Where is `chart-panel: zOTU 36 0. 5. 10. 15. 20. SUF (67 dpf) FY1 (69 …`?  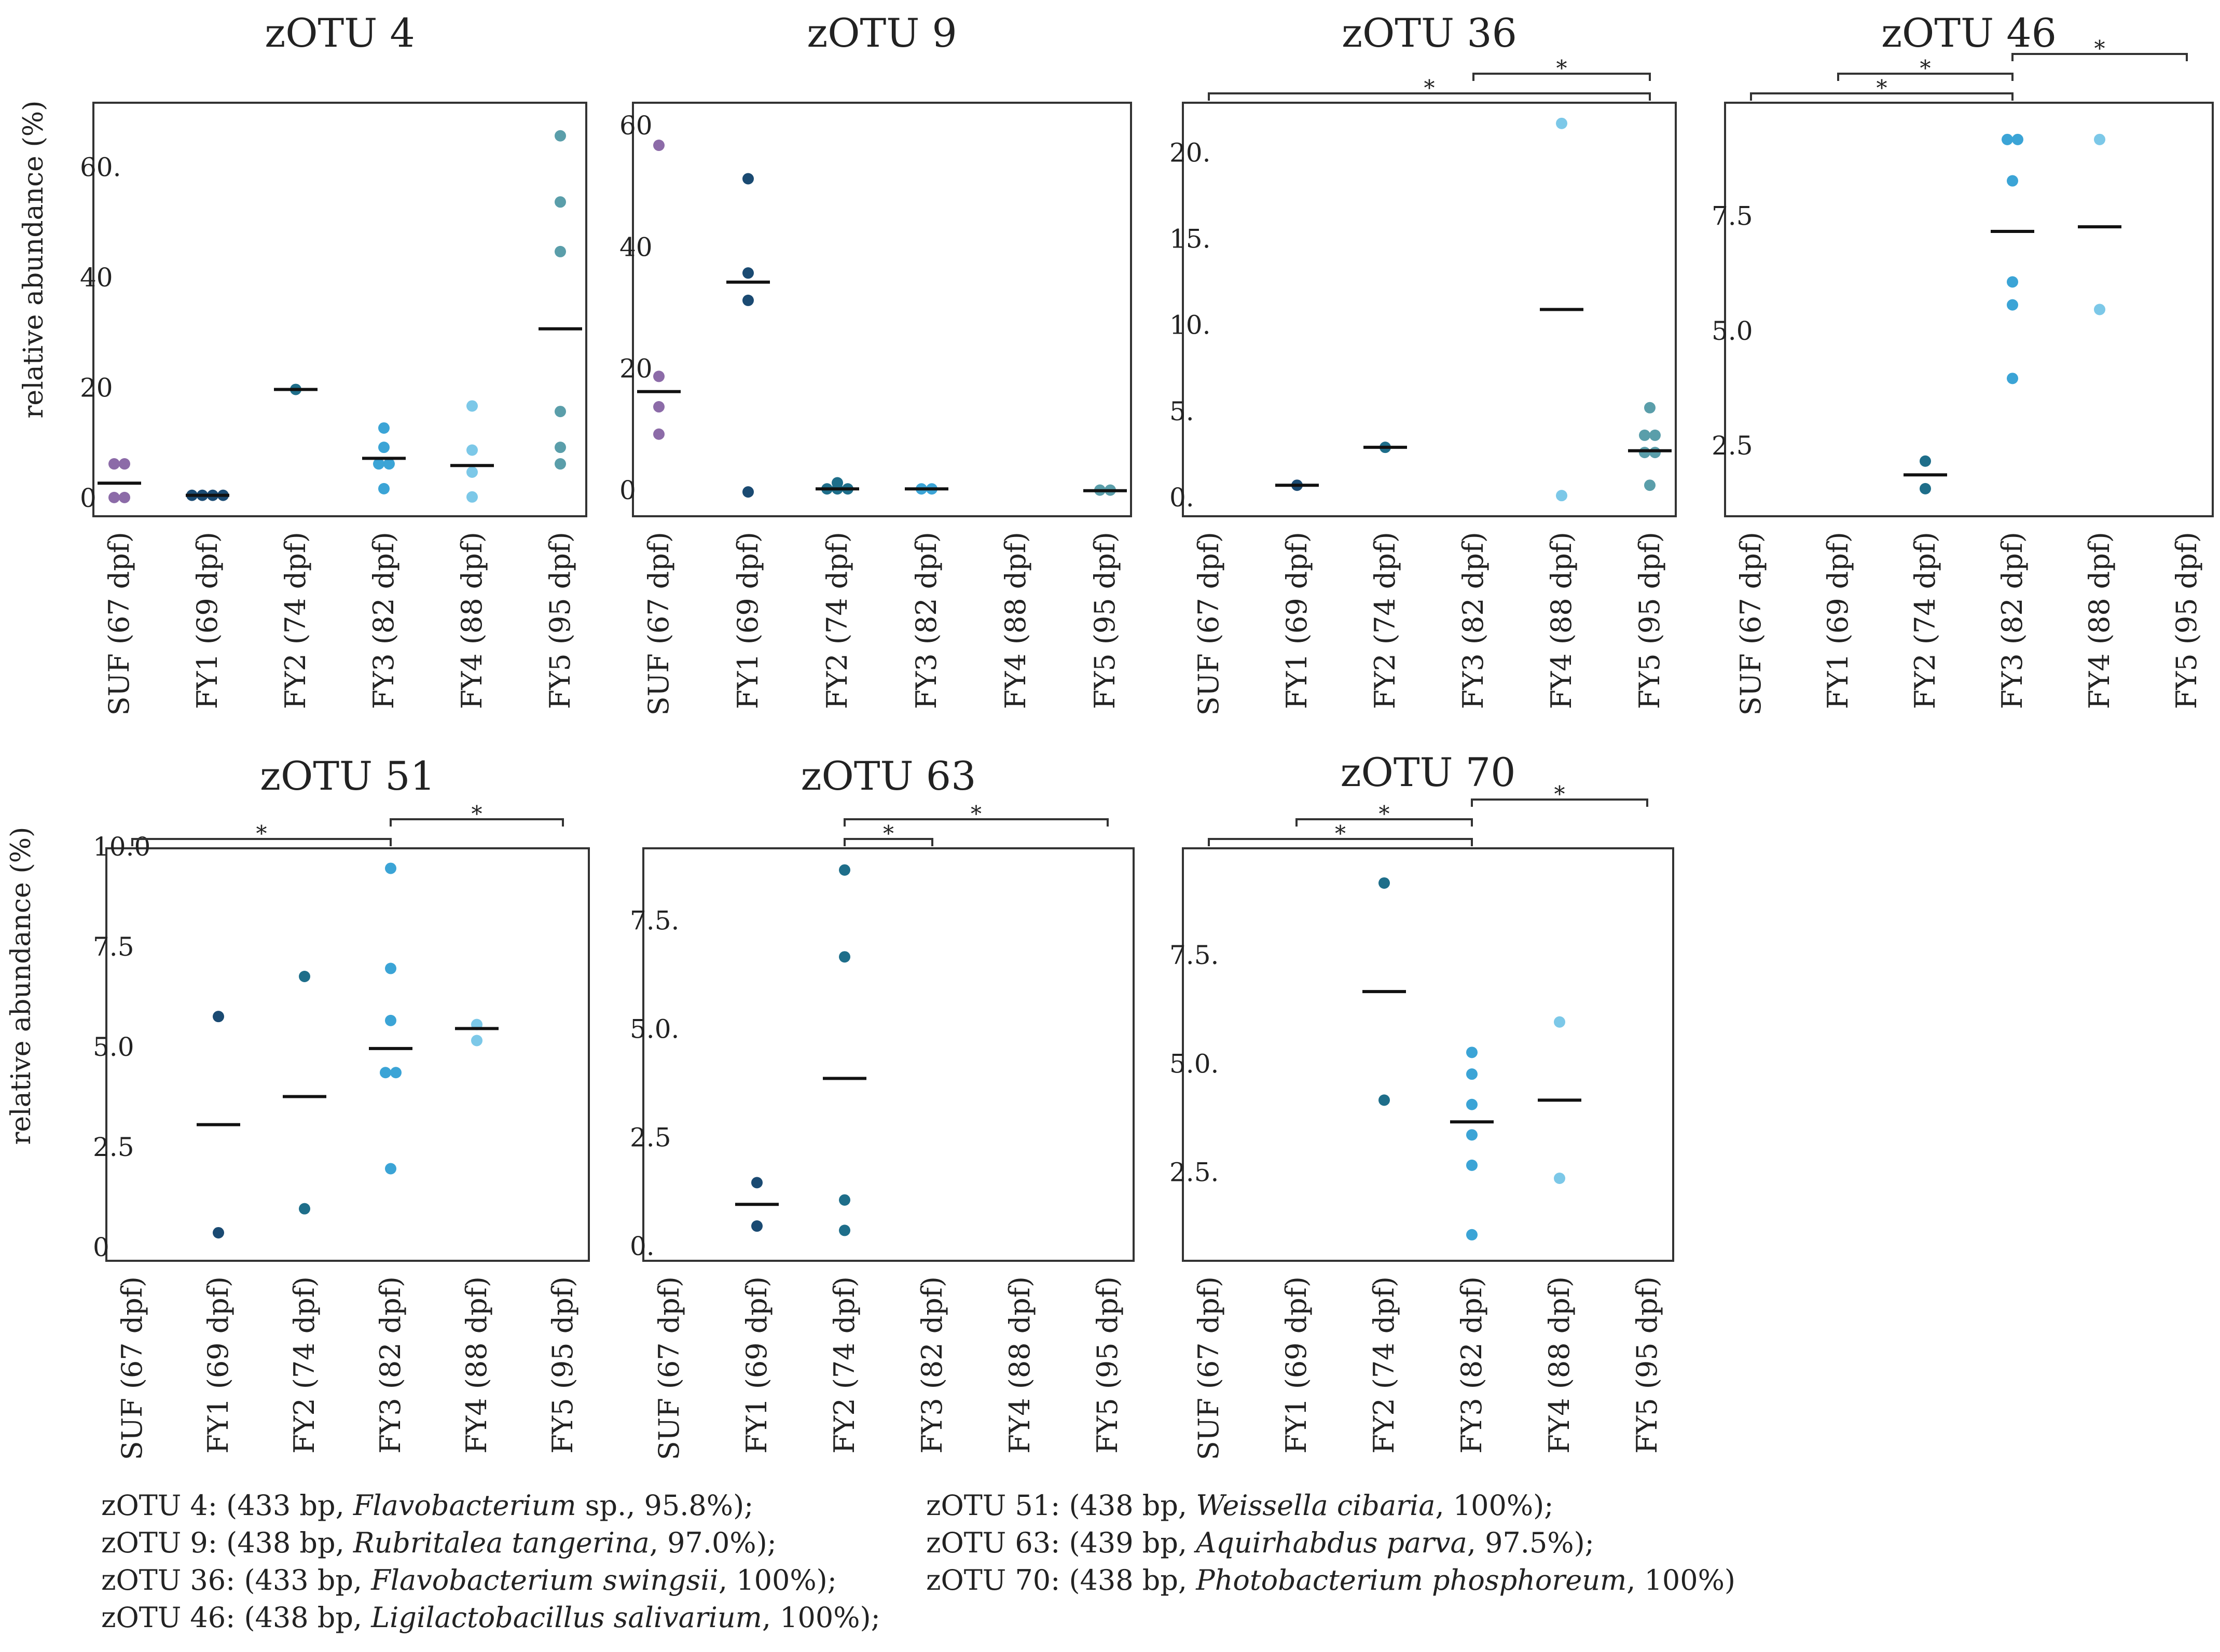 chart-panel: zOTU 36 0. 5. 10. 15. 20. SUF (67 dpf) FY1 (69 … is located at coordinates (1423, 362).